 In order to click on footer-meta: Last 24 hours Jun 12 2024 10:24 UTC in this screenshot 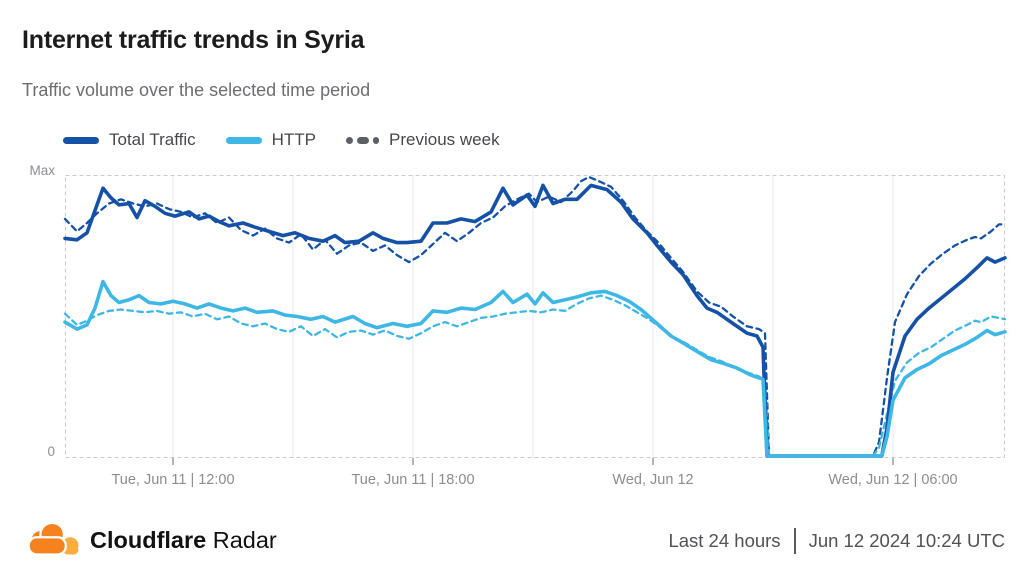, I will do `click(836, 541)`.